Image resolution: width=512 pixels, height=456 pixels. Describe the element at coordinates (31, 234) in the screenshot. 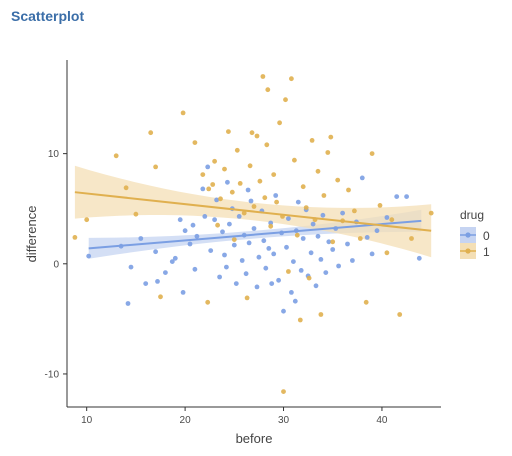

I see `y-axis-title: difference` at that location.